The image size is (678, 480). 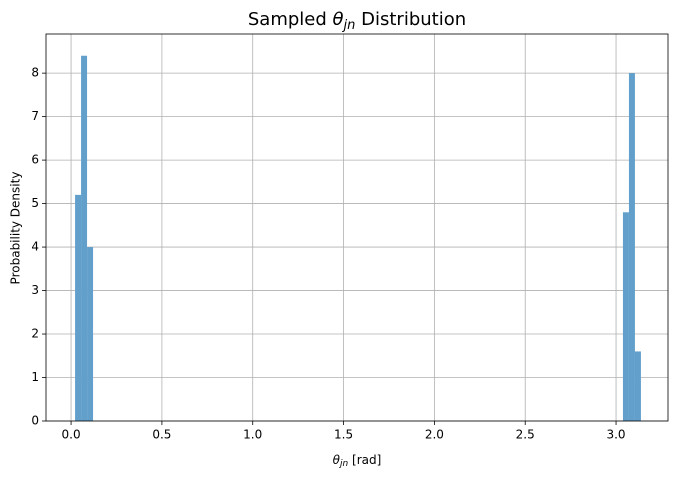 I want to click on y-tick-label: 2, so click(x=35, y=334).